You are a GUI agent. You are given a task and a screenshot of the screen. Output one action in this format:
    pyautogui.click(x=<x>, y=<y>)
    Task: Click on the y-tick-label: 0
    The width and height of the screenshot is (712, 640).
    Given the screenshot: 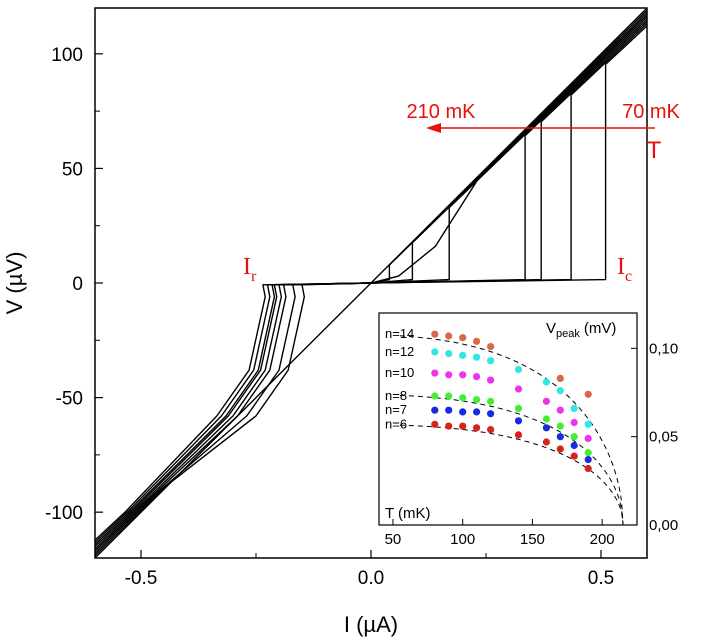 What is the action you would take?
    pyautogui.click(x=77, y=284)
    